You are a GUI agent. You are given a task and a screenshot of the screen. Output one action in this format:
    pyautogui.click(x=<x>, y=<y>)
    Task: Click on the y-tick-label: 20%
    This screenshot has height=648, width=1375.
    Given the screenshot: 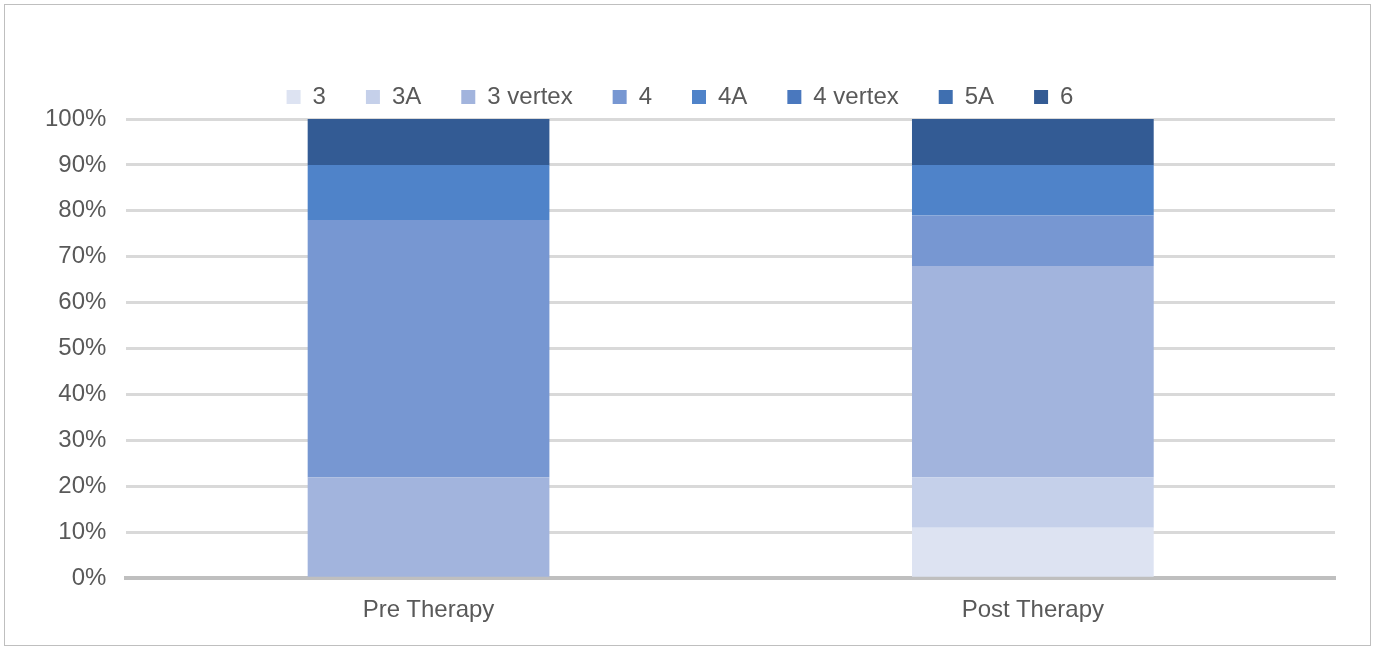 What is the action you would take?
    pyautogui.click(x=82, y=484)
    